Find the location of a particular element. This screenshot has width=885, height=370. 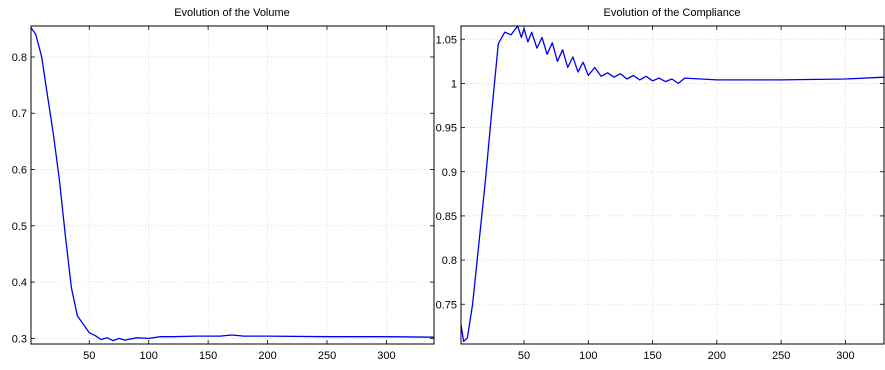

compliance-y-tick-label: 0.9 is located at coordinates (449, 173).